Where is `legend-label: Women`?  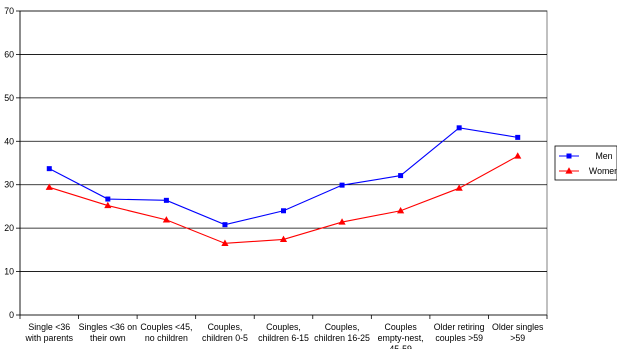
legend-label: Women is located at coordinates (603, 171).